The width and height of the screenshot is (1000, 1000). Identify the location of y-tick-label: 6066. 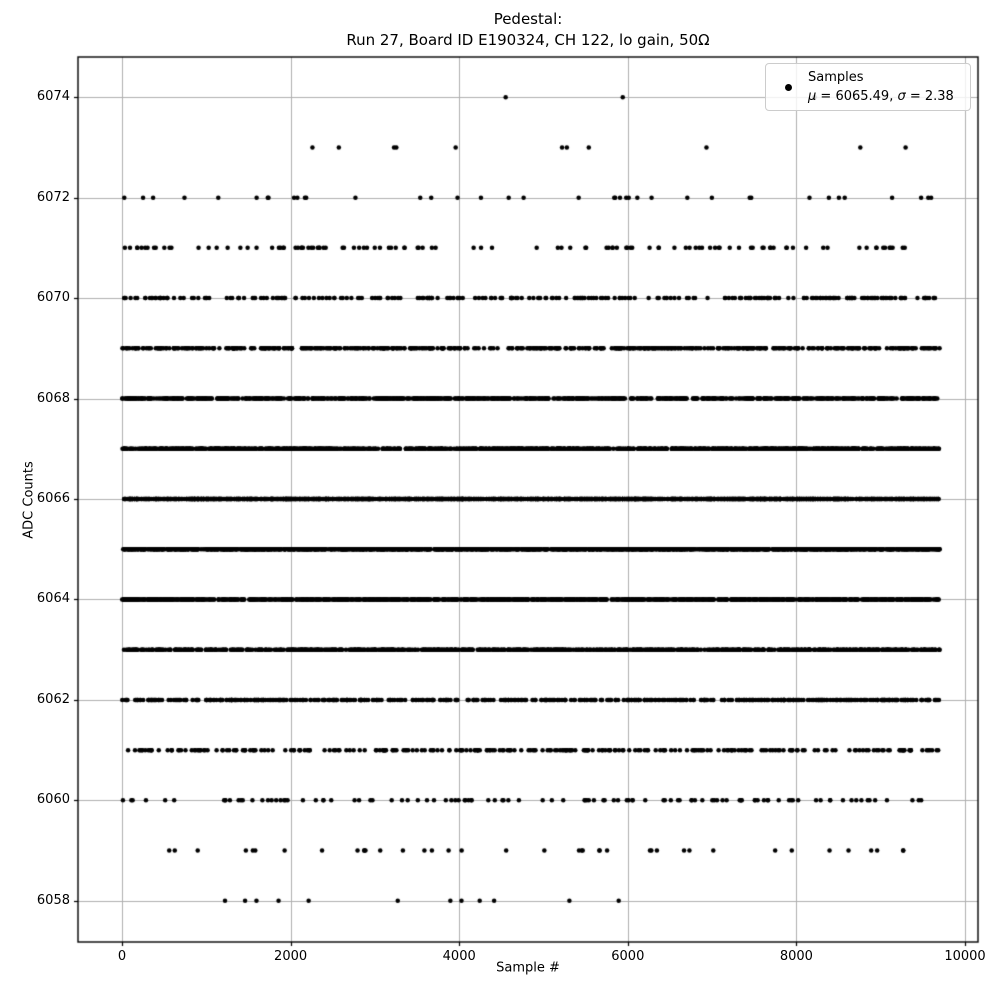
(53, 498).